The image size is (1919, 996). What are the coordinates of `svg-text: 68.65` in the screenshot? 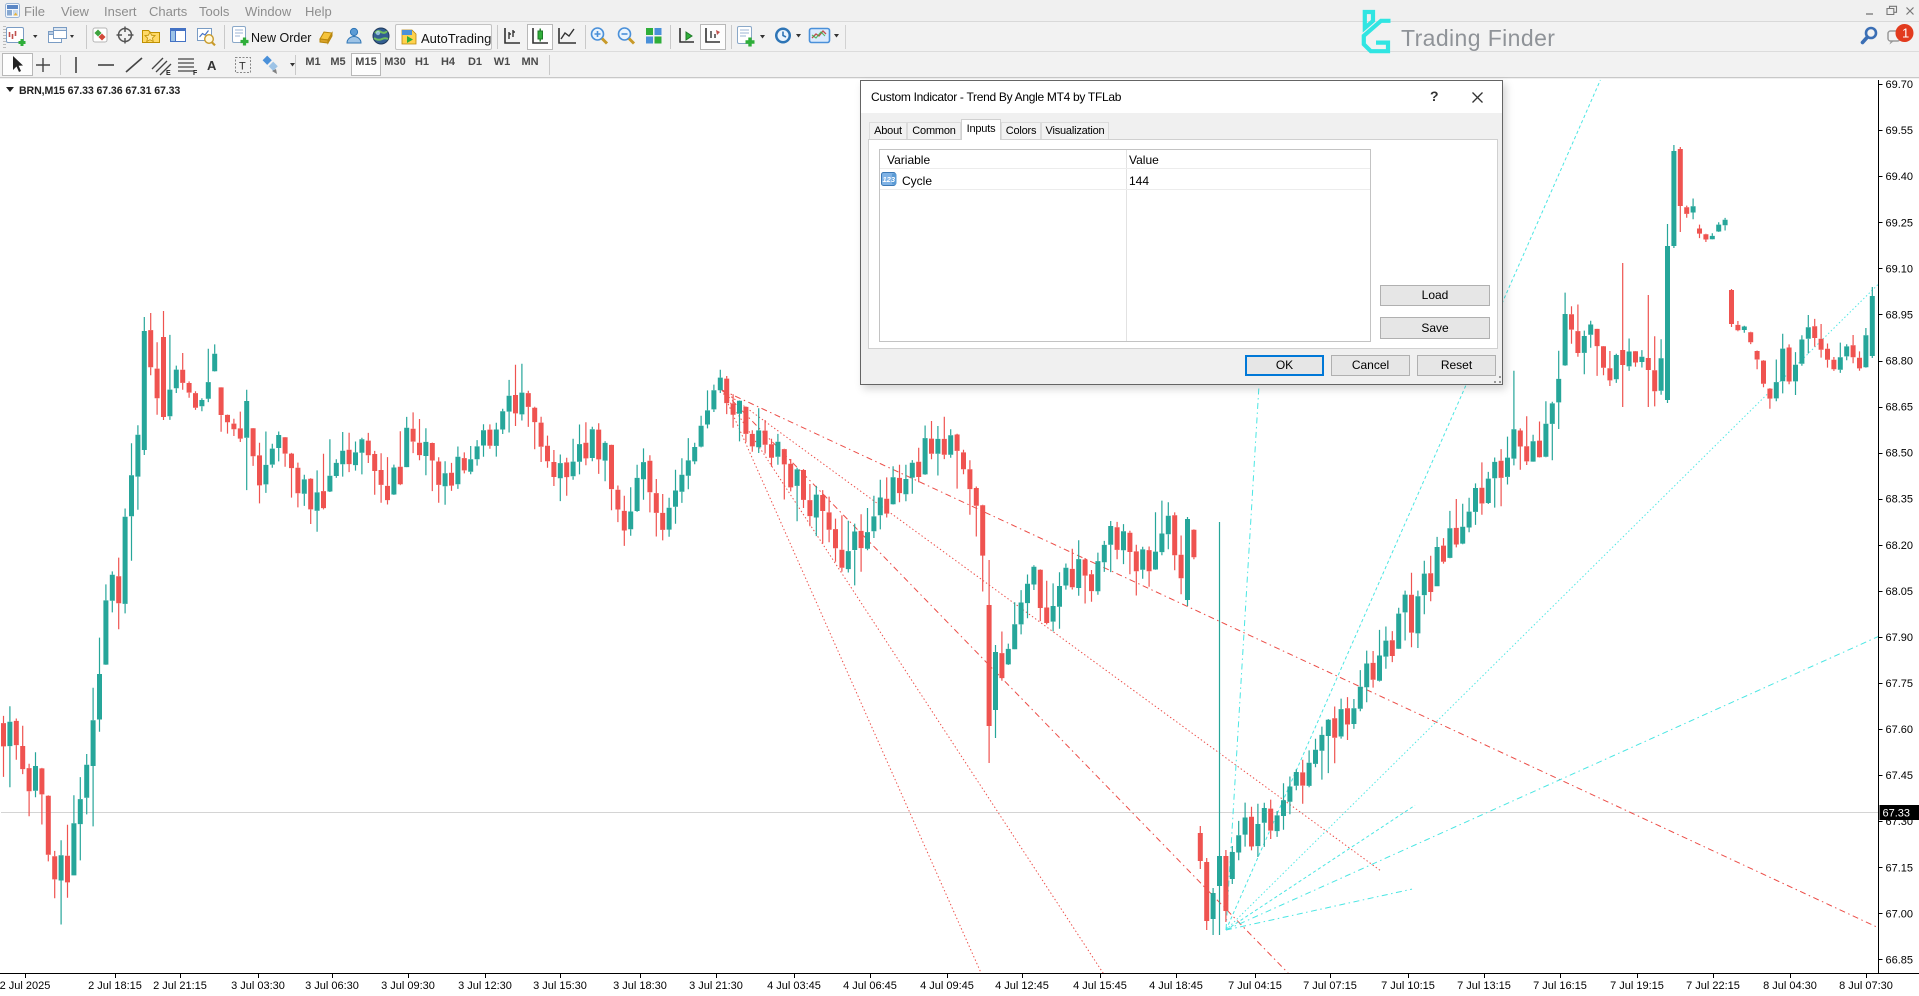 It's located at (1900, 408).